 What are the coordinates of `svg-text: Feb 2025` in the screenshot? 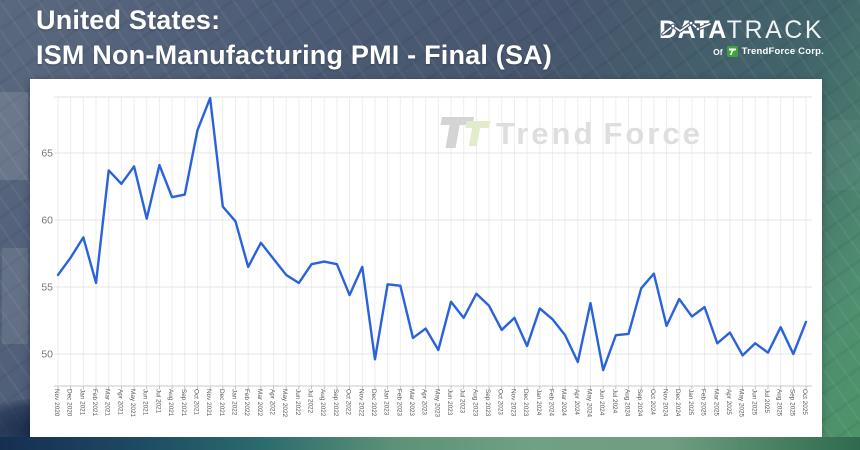 It's located at (703, 402).